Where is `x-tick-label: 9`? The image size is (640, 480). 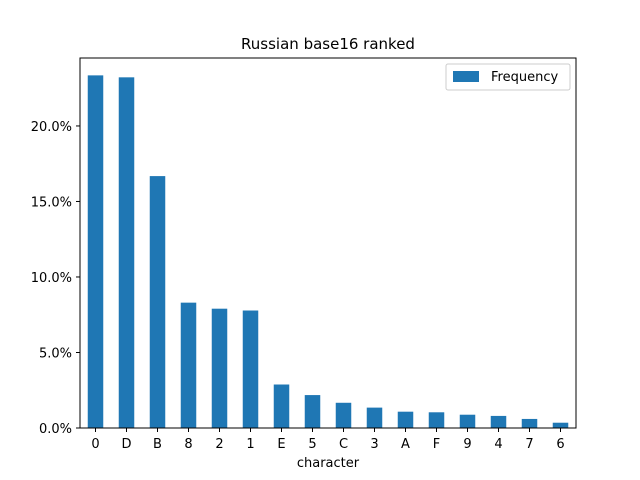
x-tick-label: 9 is located at coordinates (467, 444).